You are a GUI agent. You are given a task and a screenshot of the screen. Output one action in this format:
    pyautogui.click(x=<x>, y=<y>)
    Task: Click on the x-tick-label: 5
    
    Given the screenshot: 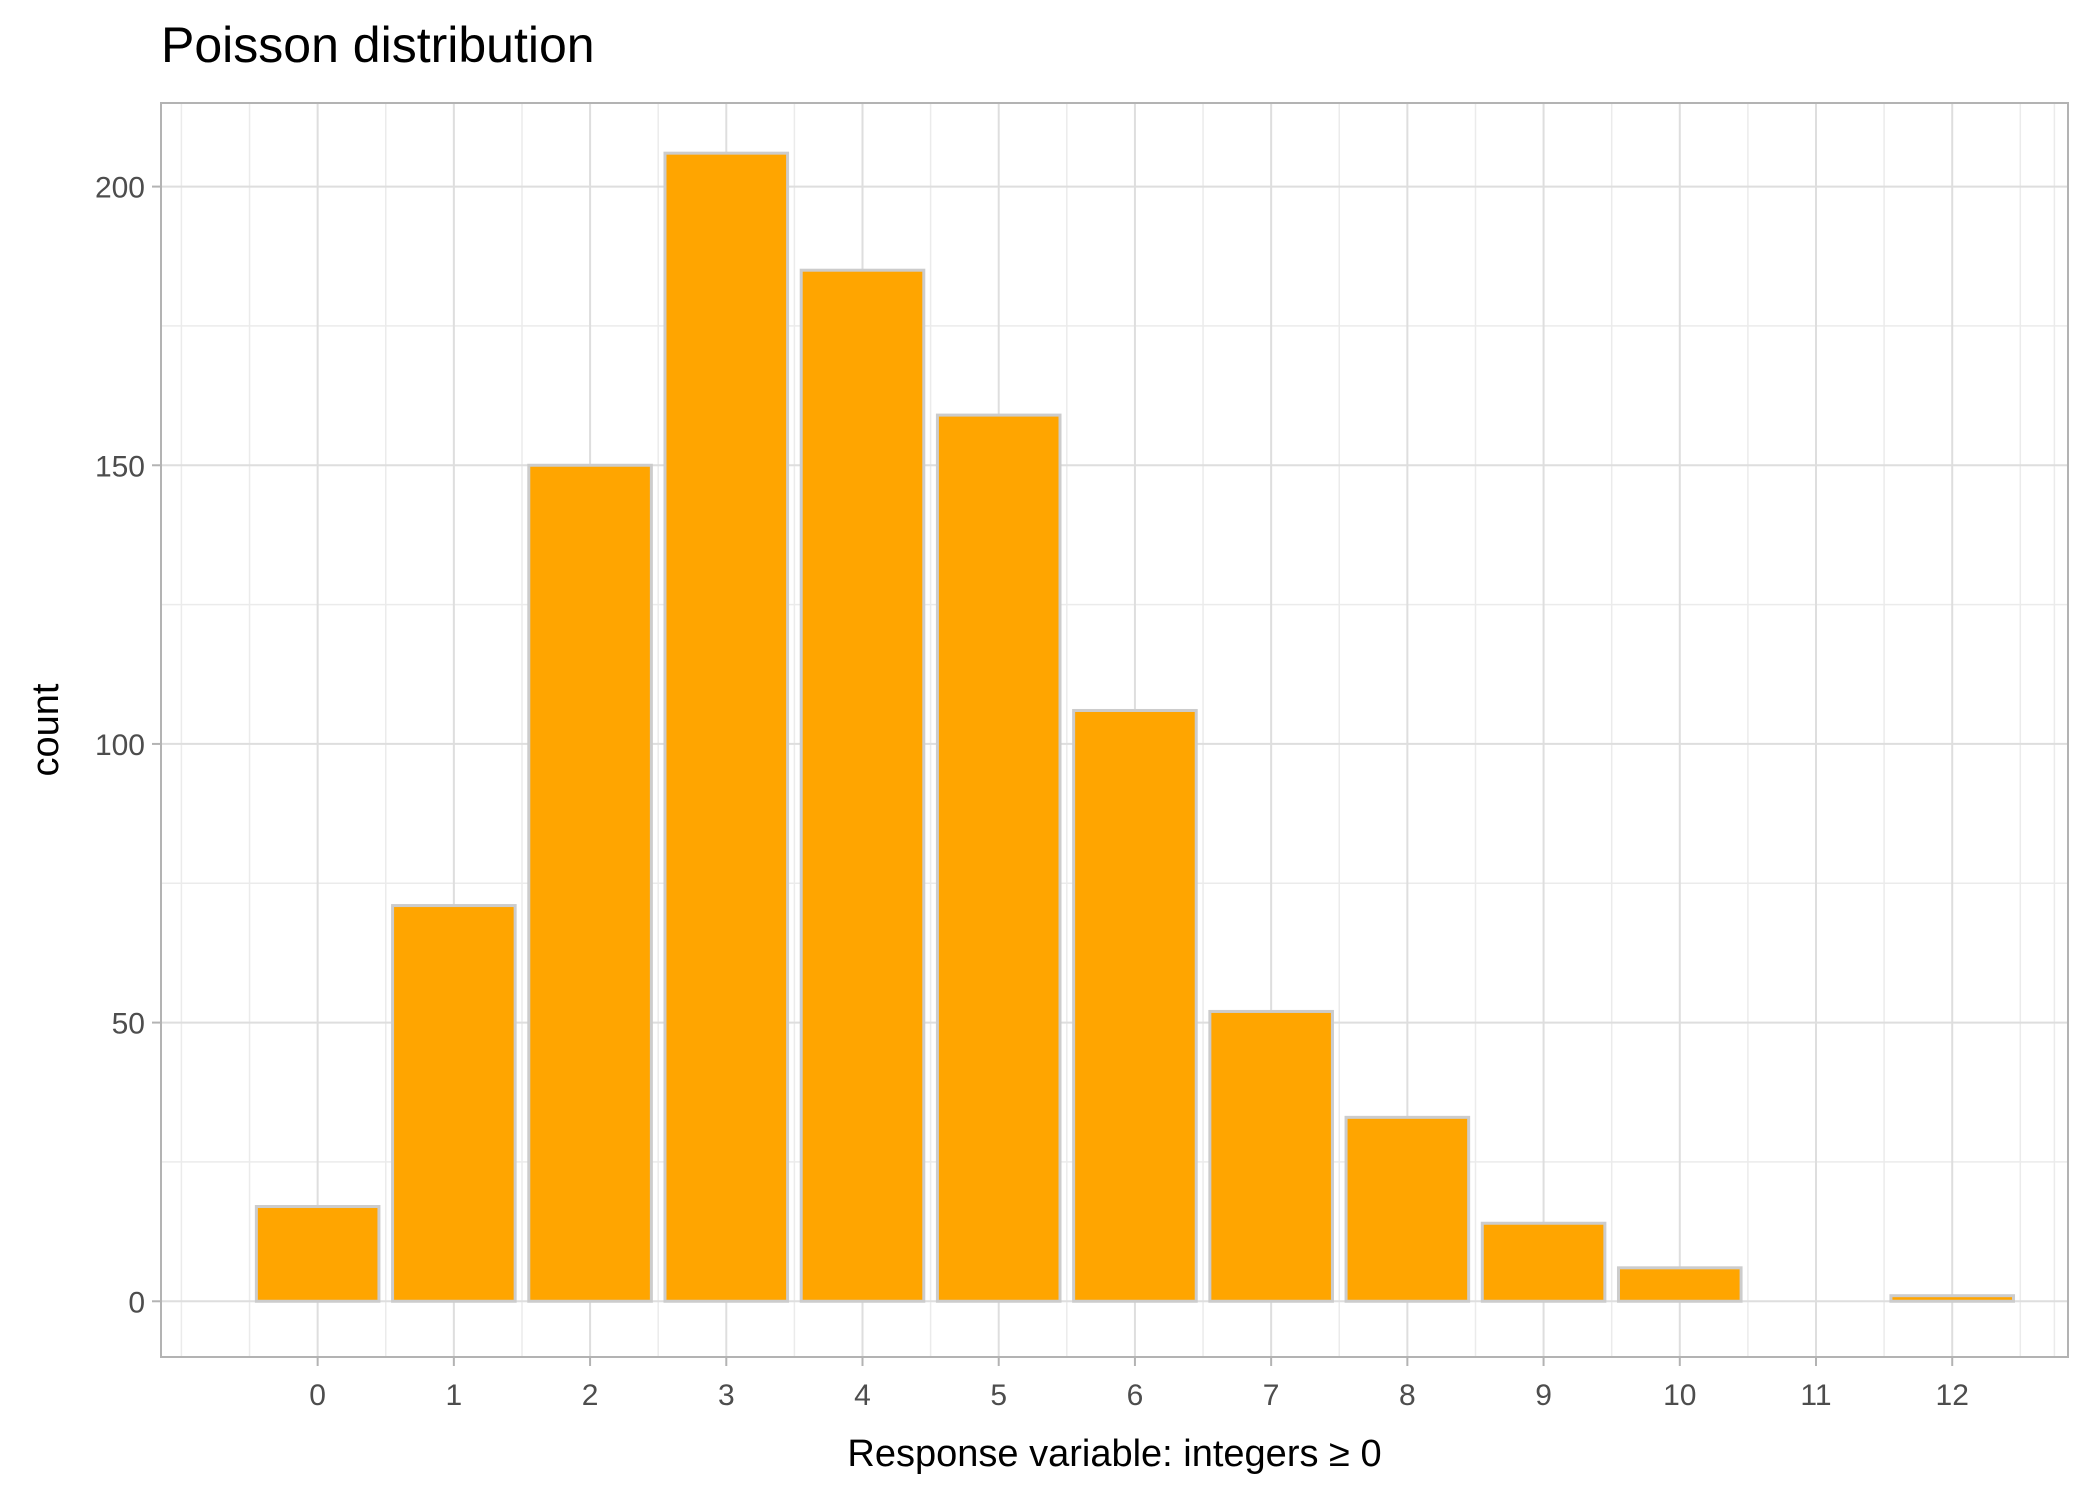 What is the action you would take?
    pyautogui.click(x=998, y=1395)
    